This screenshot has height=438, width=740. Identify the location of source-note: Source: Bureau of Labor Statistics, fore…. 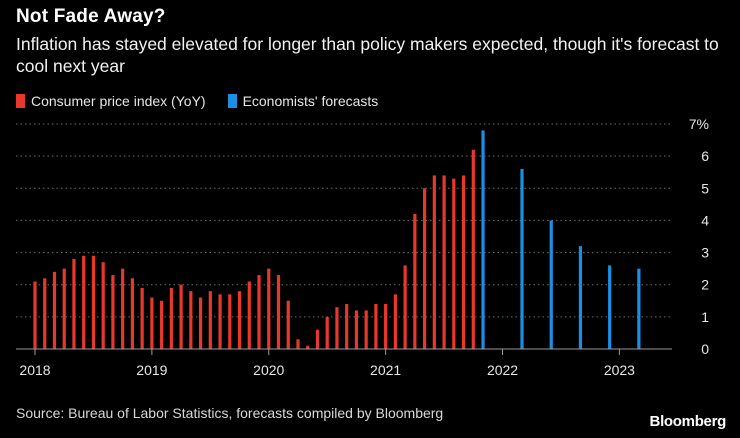
(230, 413).